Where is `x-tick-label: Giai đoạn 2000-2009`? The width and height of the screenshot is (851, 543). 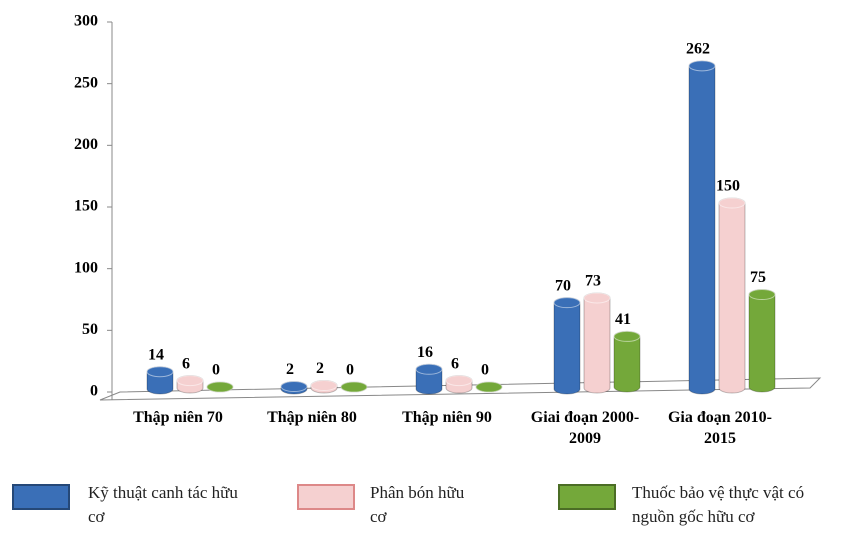 x-tick-label: Giai đoạn 2000-2009 is located at coordinates (585, 428).